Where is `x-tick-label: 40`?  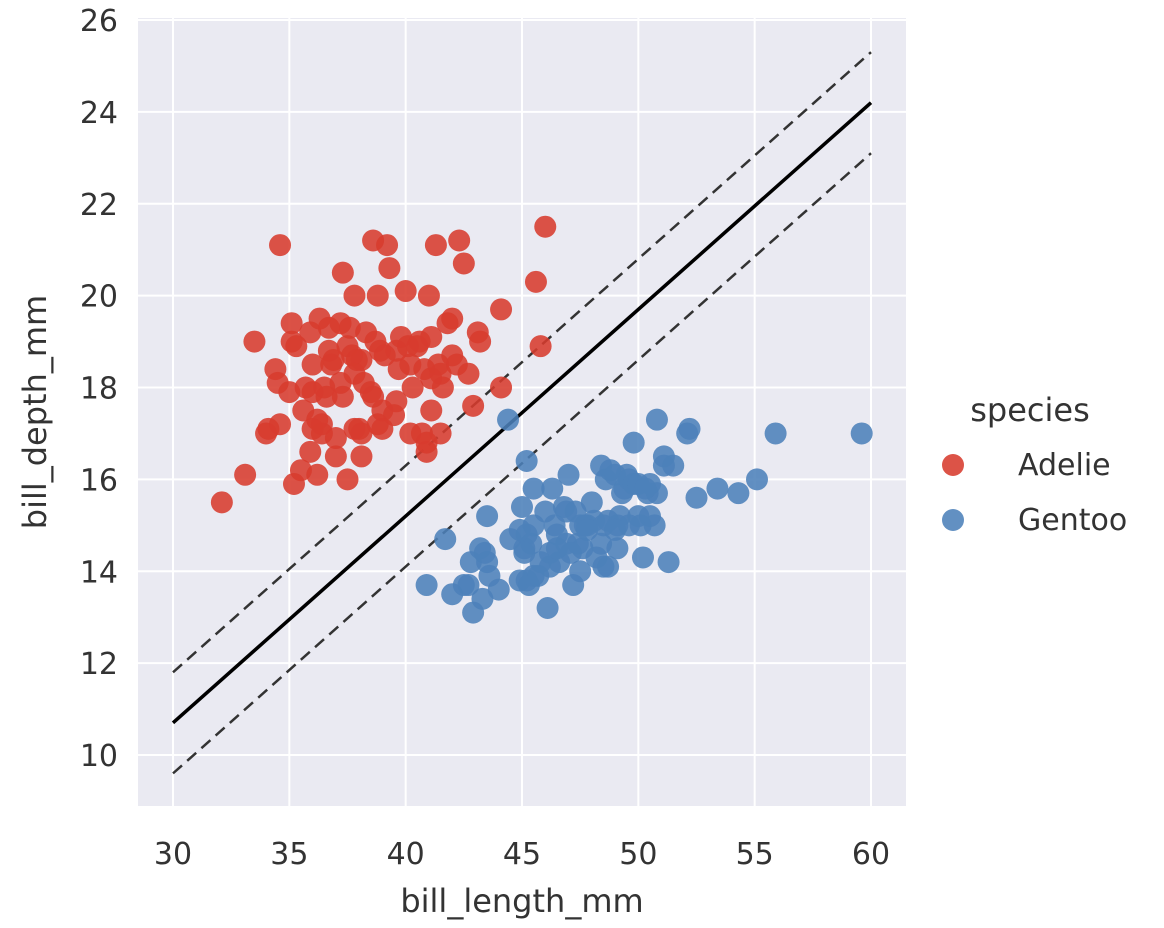
x-tick-label: 40 is located at coordinates (406, 854).